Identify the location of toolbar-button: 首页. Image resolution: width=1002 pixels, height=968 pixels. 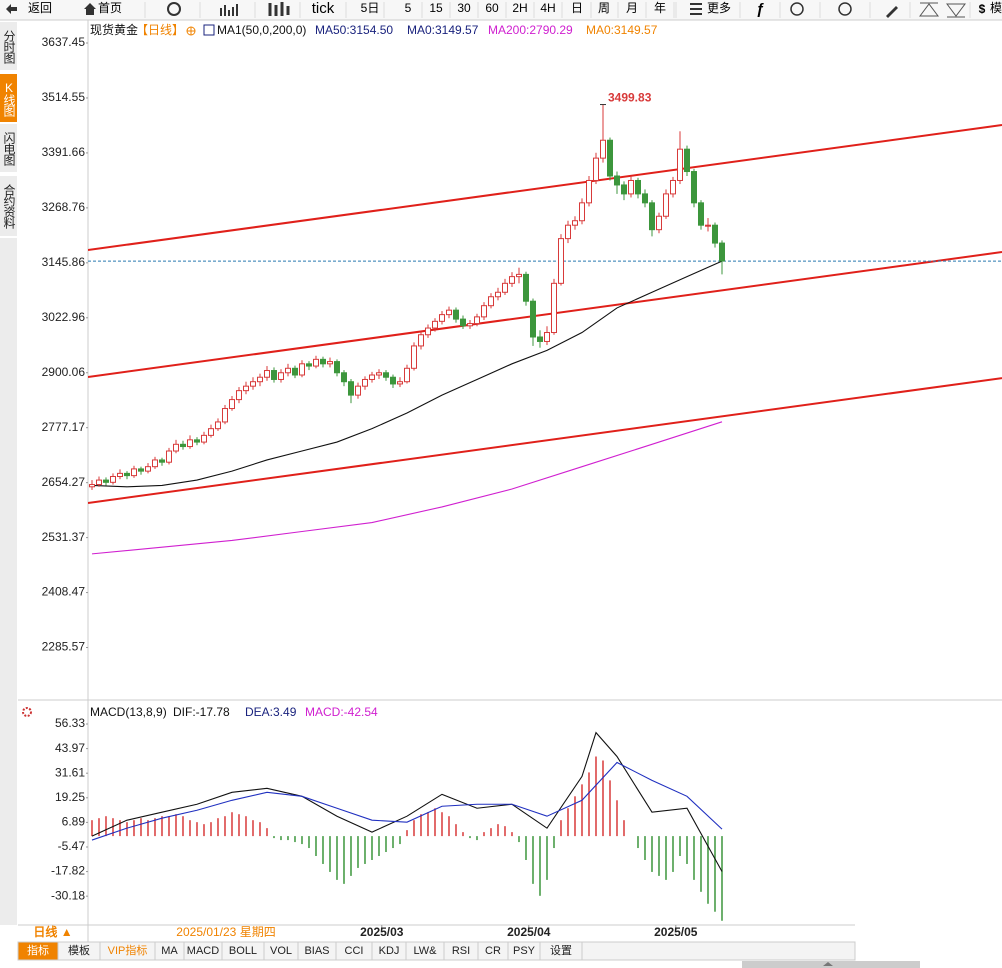
(110, 8).